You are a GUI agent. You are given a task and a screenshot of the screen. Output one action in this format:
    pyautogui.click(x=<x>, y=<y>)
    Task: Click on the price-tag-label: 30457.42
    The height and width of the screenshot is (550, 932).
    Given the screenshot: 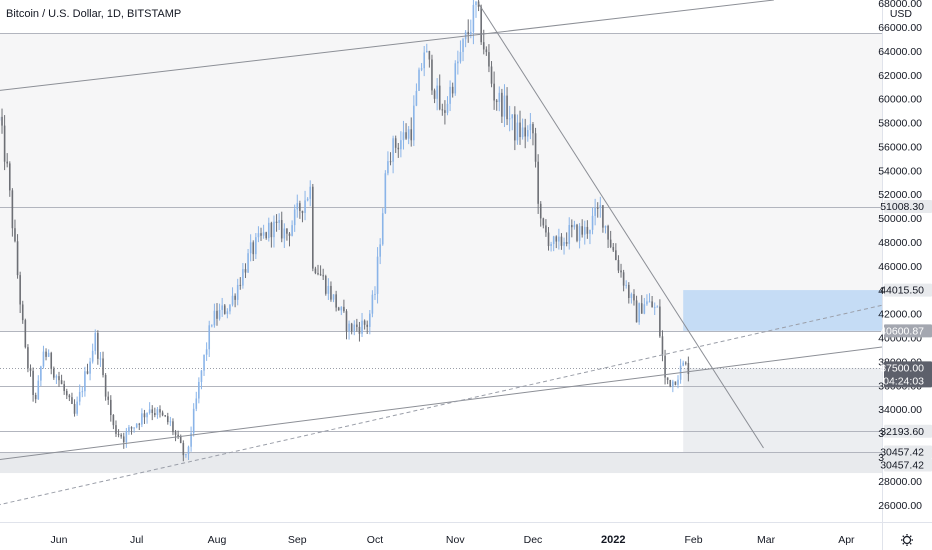 What is the action you would take?
    pyautogui.click(x=902, y=466)
    